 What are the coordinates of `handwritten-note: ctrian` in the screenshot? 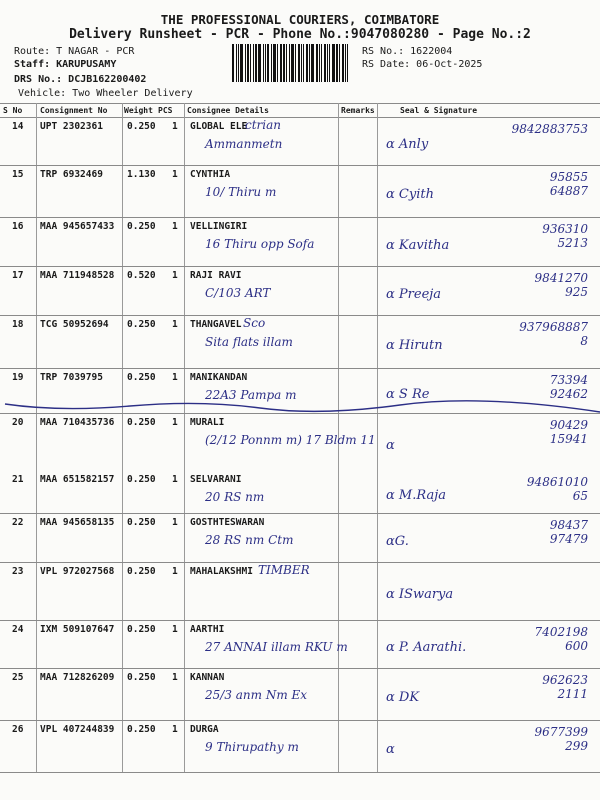 It's located at (263, 125).